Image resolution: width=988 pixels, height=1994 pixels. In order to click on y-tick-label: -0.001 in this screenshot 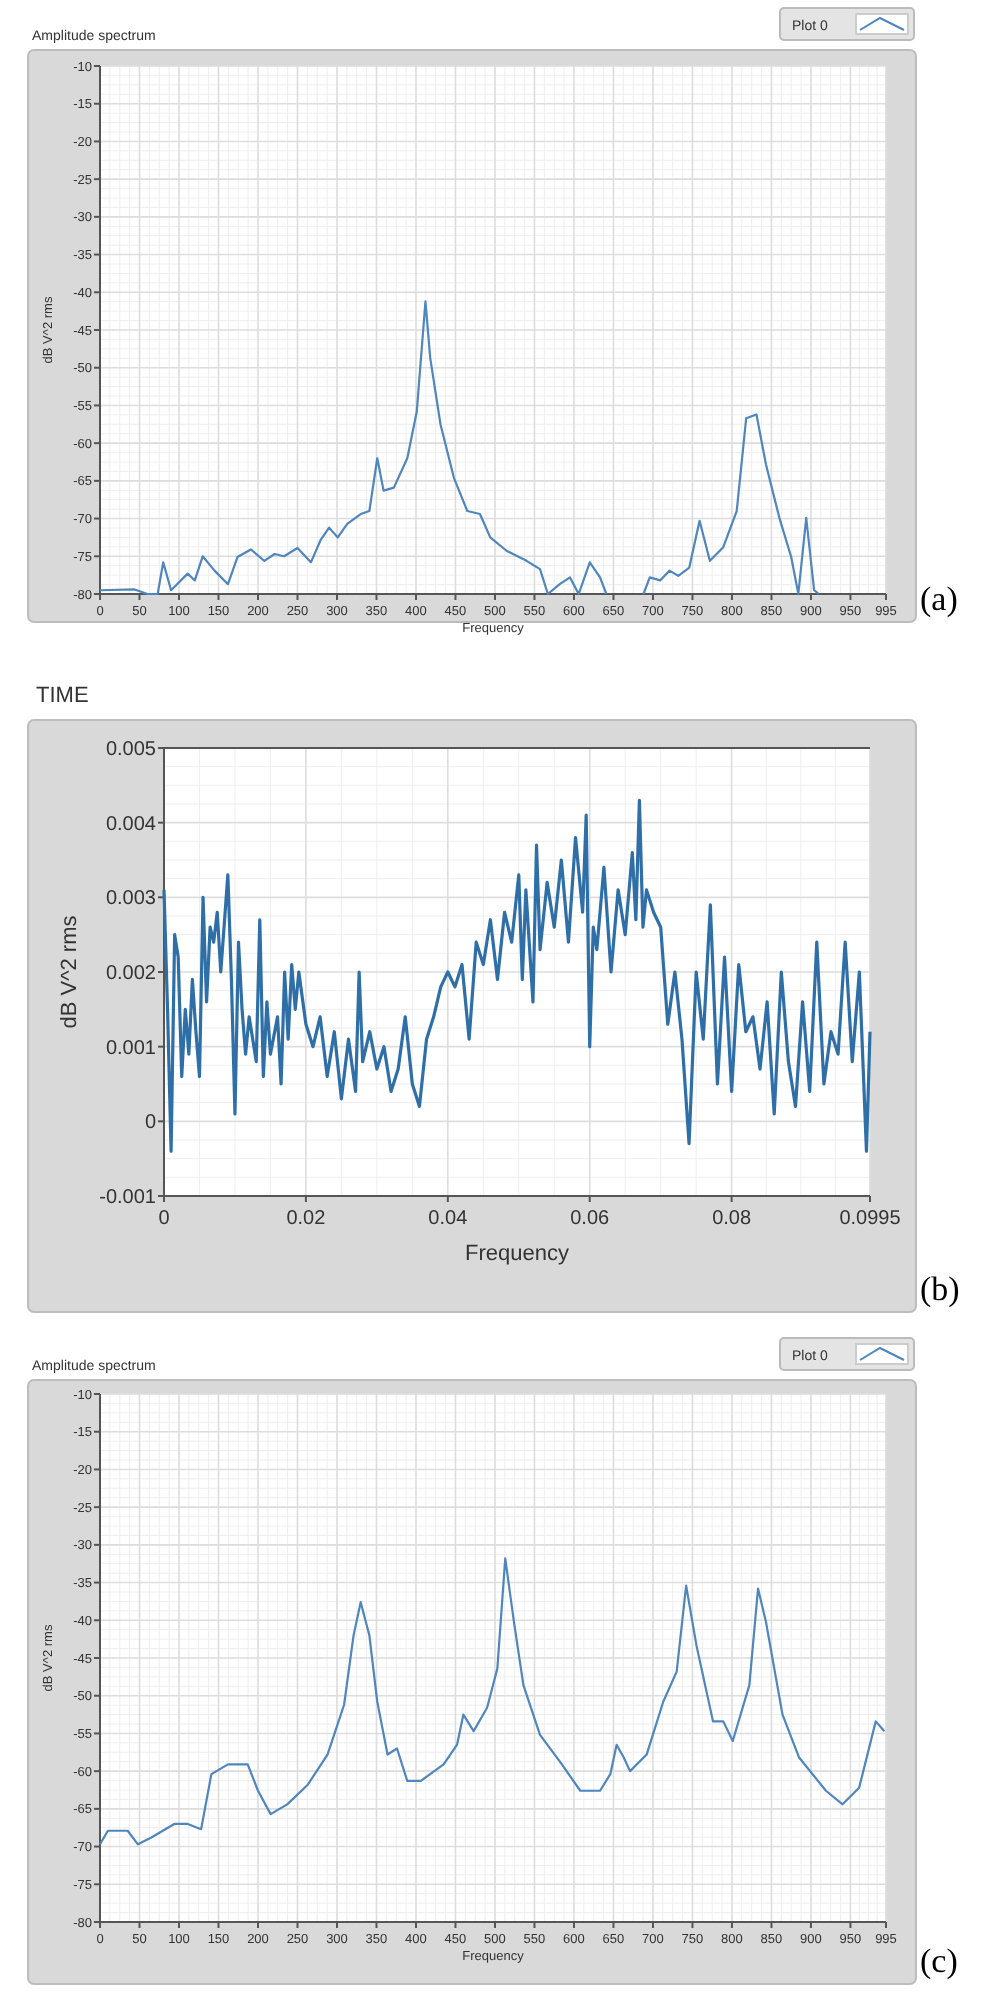, I will do `click(128, 1198)`.